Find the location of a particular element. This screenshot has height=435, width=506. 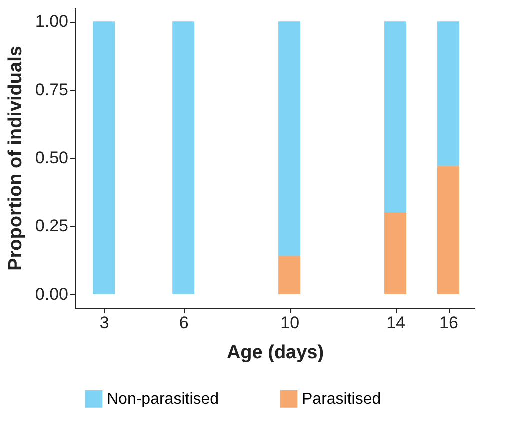

legend-label: Parasitised is located at coordinates (342, 399).